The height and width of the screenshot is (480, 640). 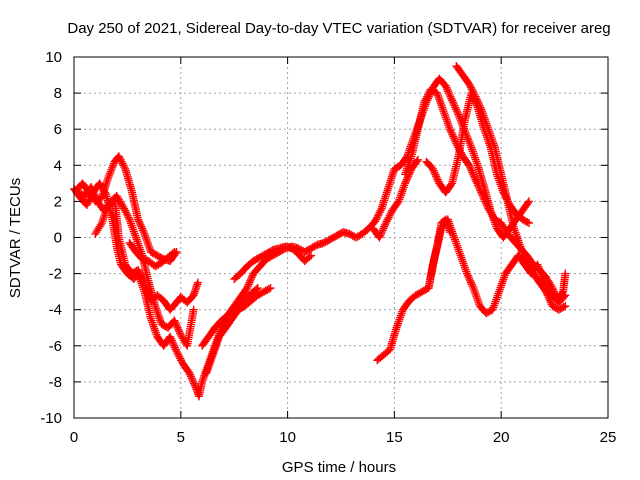 I want to click on x-tick-label: 0, so click(x=74, y=437).